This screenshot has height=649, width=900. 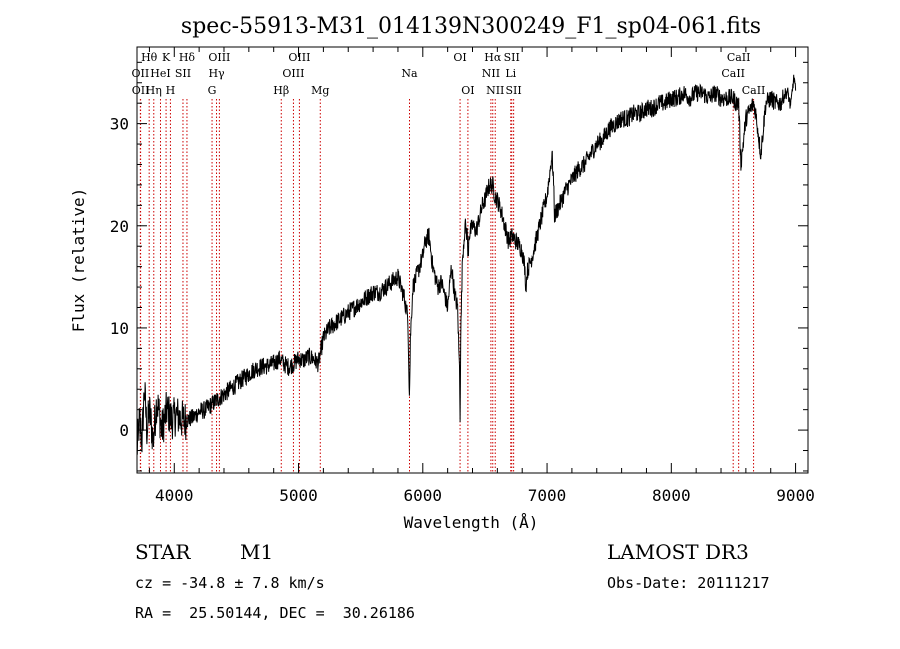 What do you see at coordinates (298, 495) in the screenshot?
I see `x-tick-label: 5000` at bounding box center [298, 495].